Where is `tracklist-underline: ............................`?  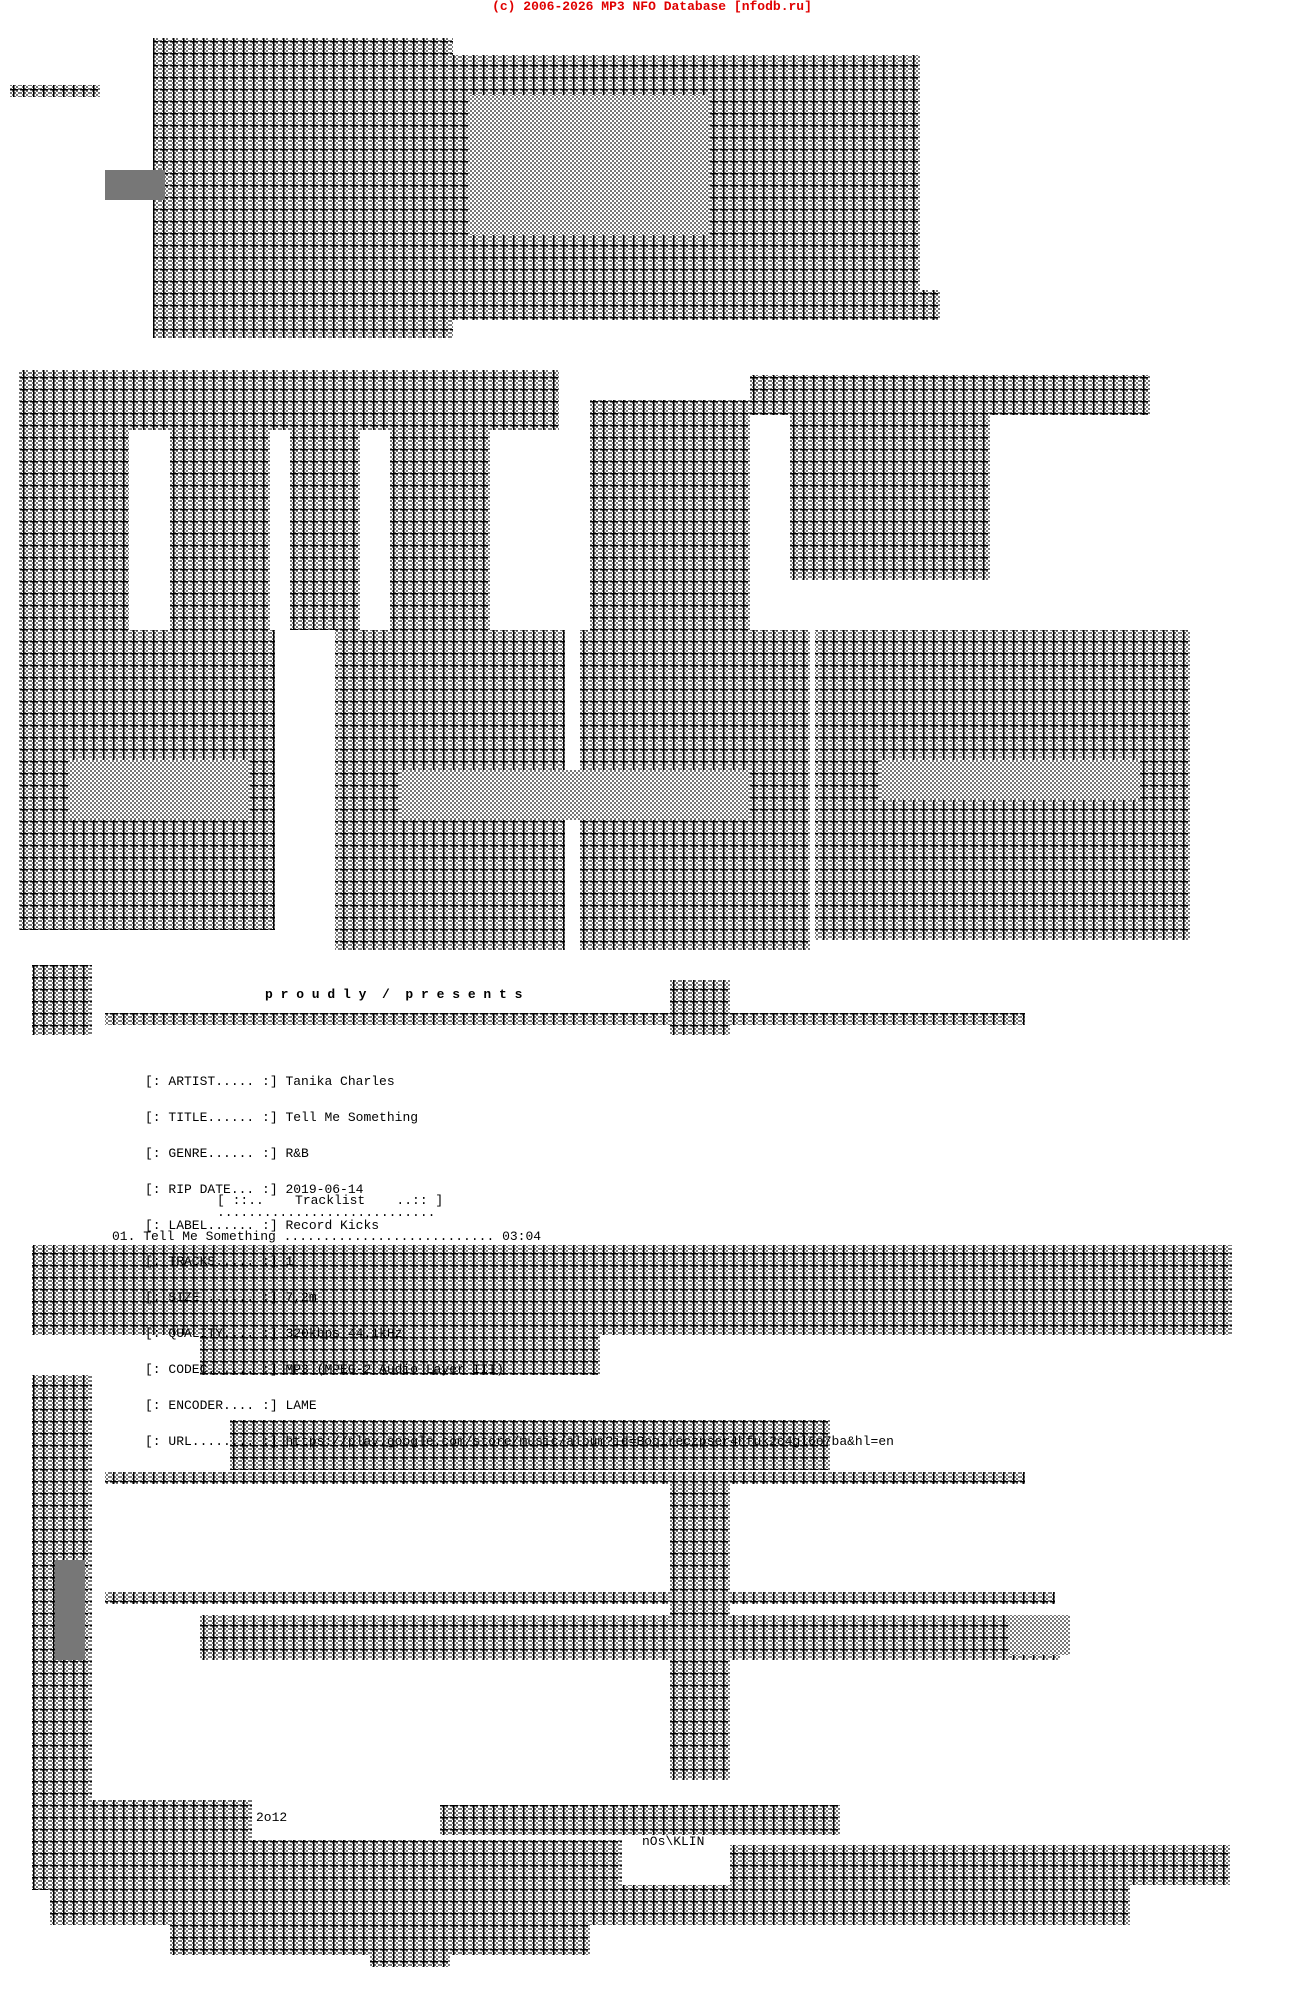
tracklist-underline: ............................ is located at coordinates (326, 1212).